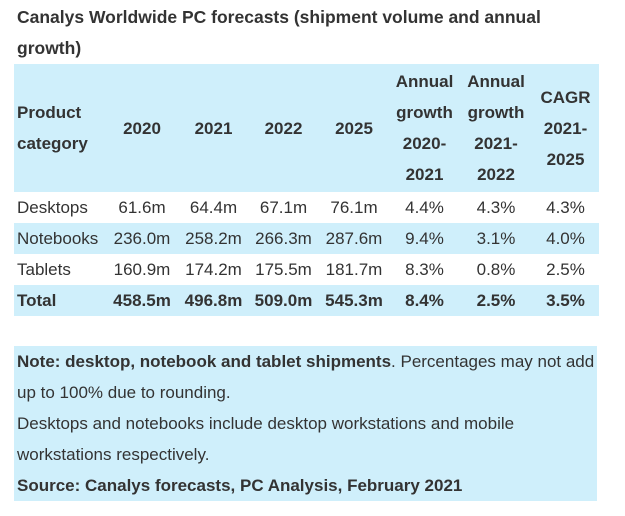 The width and height of the screenshot is (625, 516). Describe the element at coordinates (142, 207) in the screenshot. I see `cell-2020: 61.6m` at that location.